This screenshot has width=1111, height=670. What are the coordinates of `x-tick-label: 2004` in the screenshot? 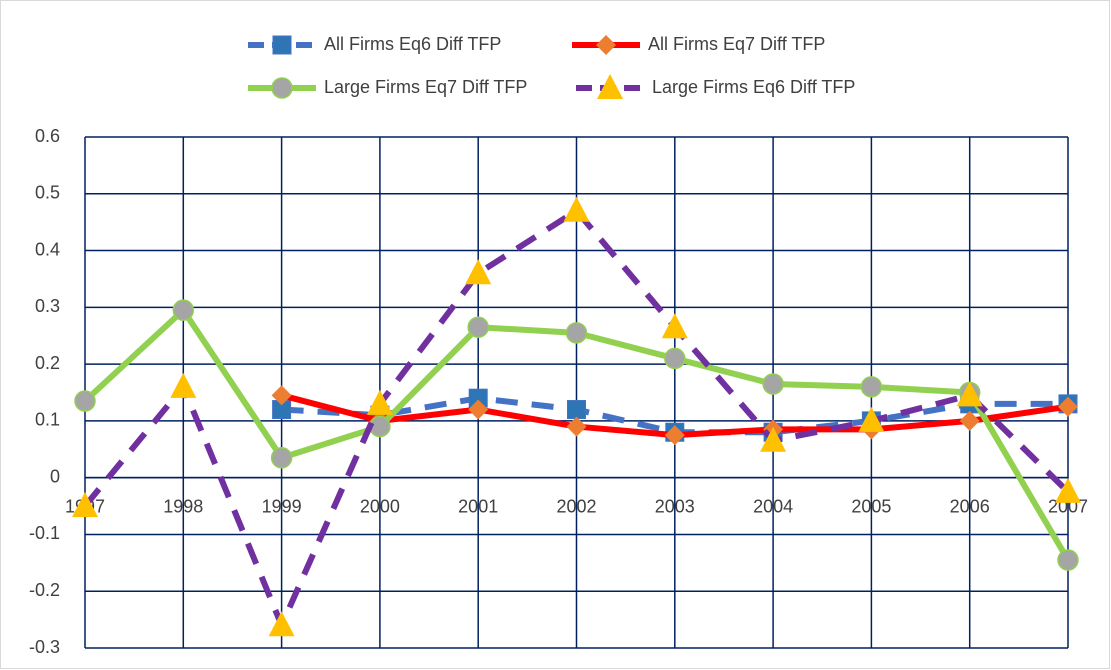 It's located at (773, 506).